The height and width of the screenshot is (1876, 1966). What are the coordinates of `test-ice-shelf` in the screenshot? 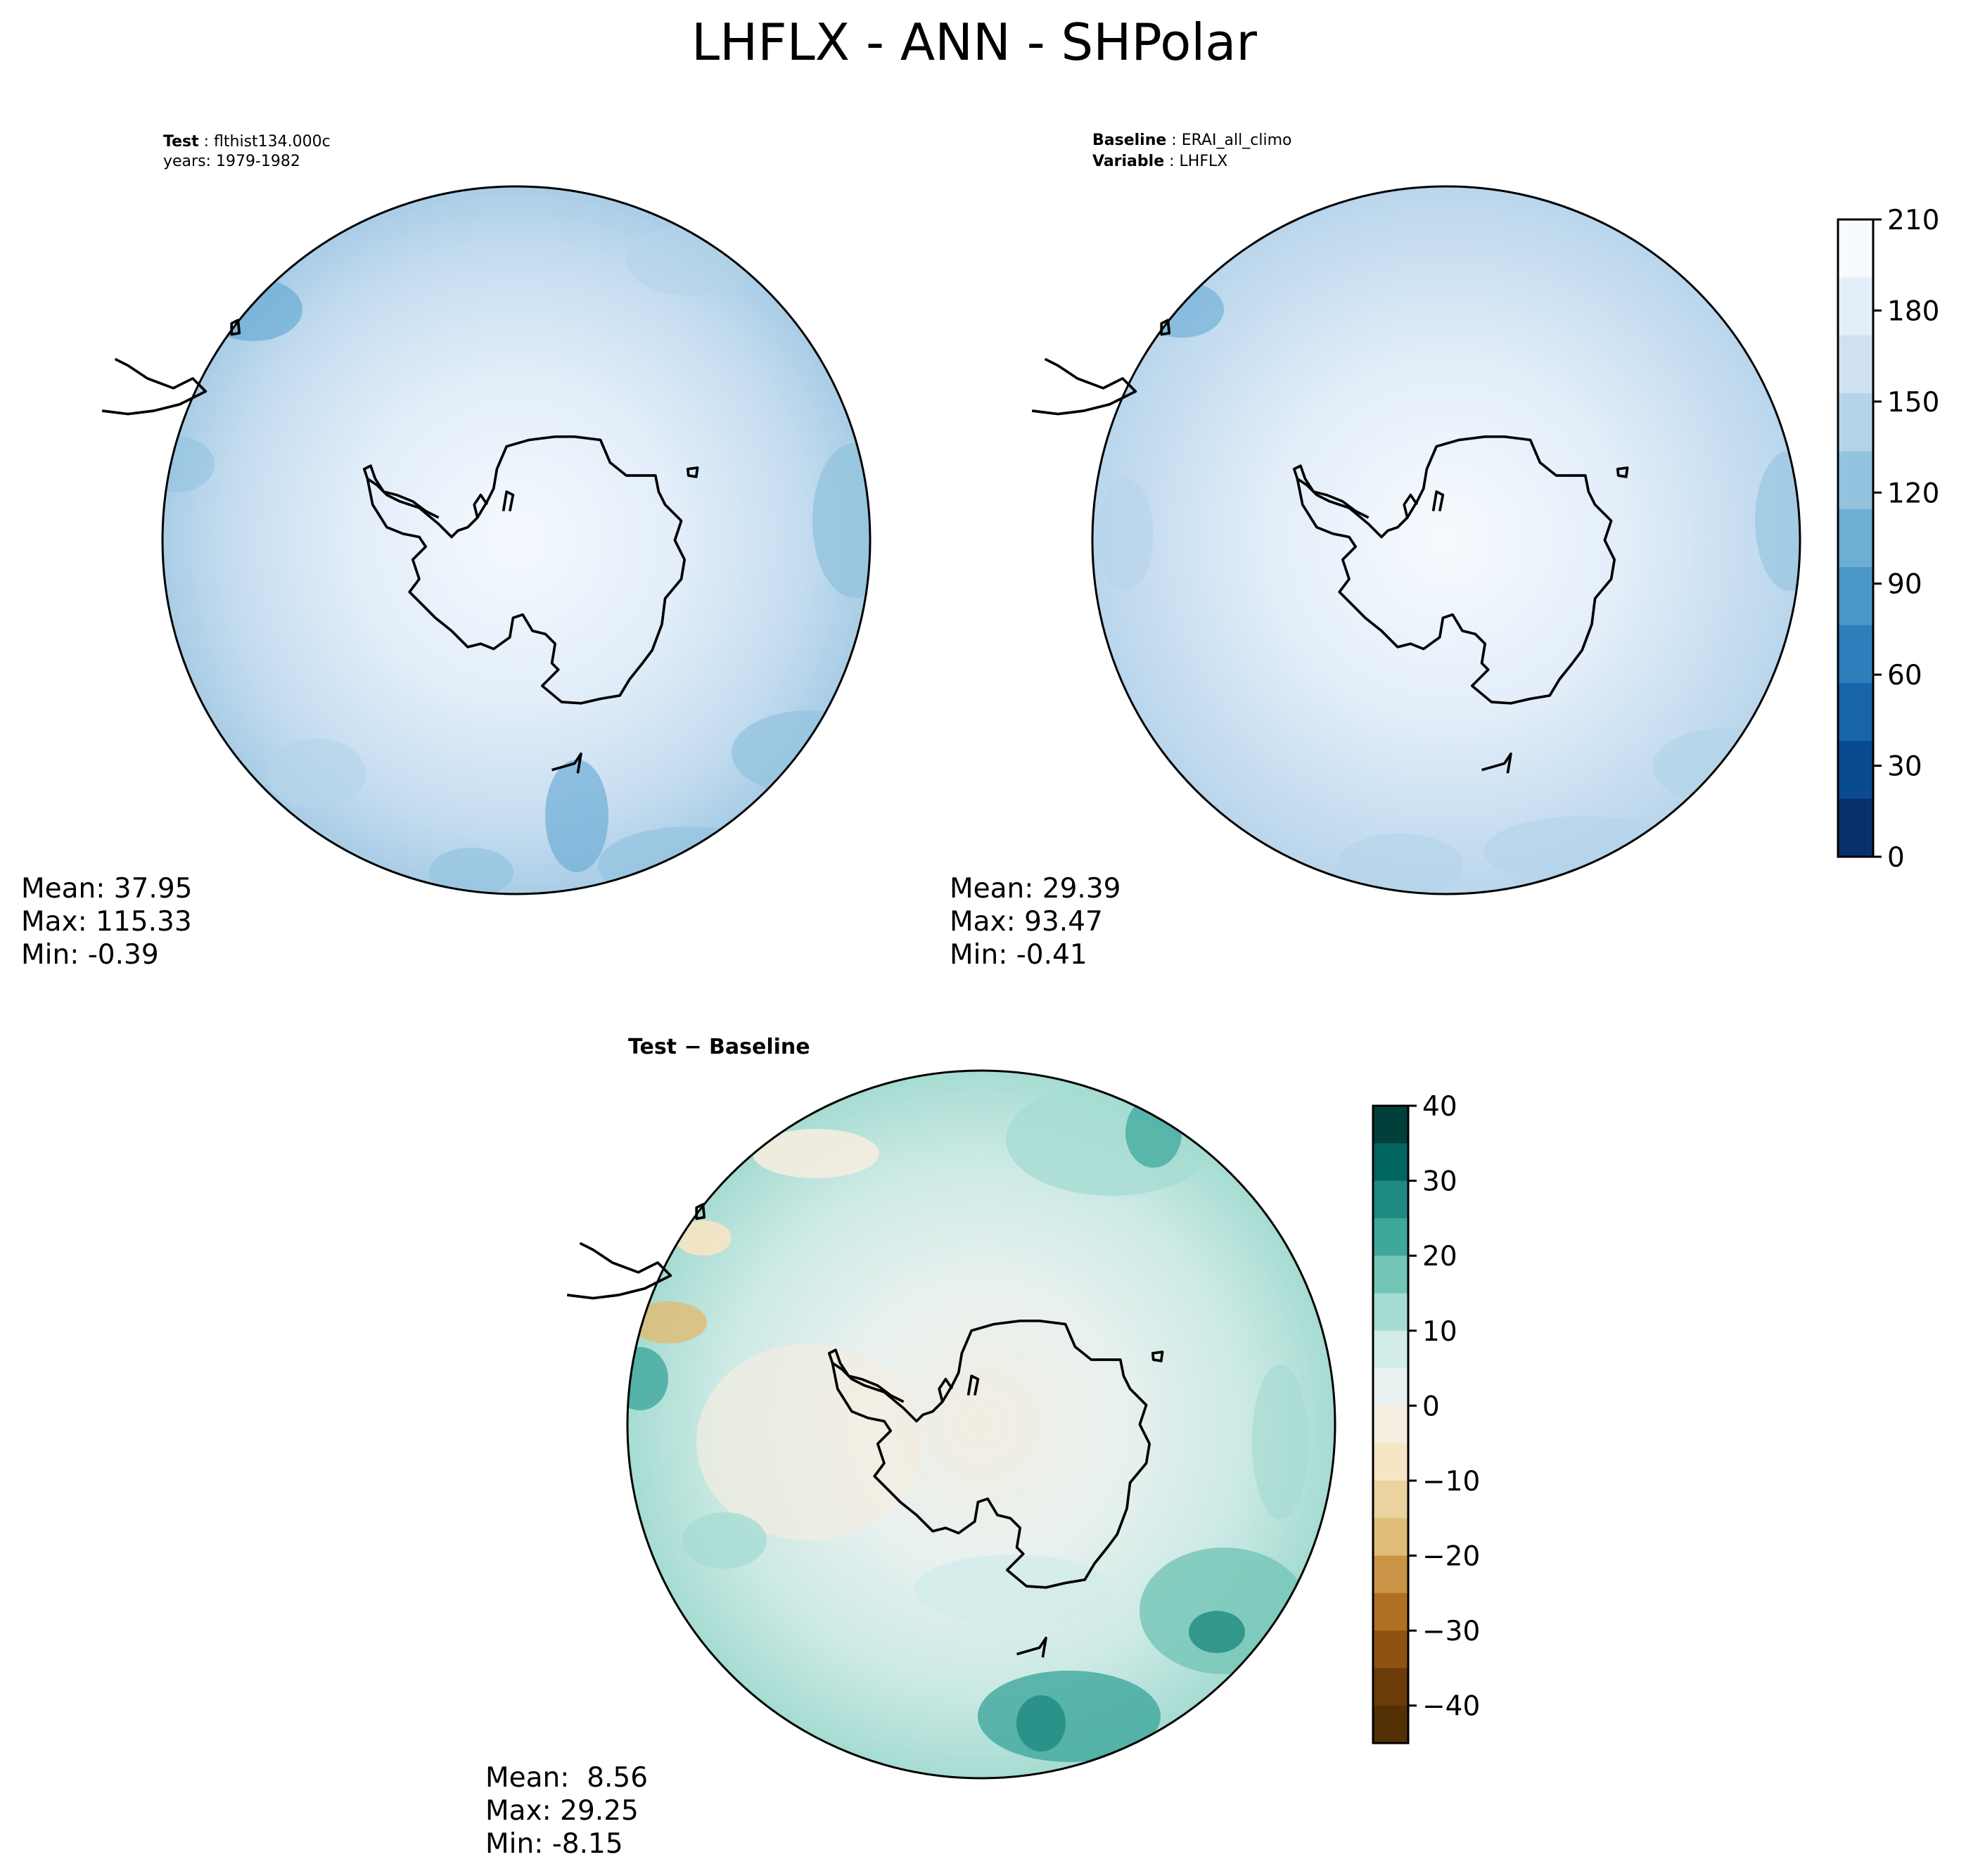 It's located at (494, 504).